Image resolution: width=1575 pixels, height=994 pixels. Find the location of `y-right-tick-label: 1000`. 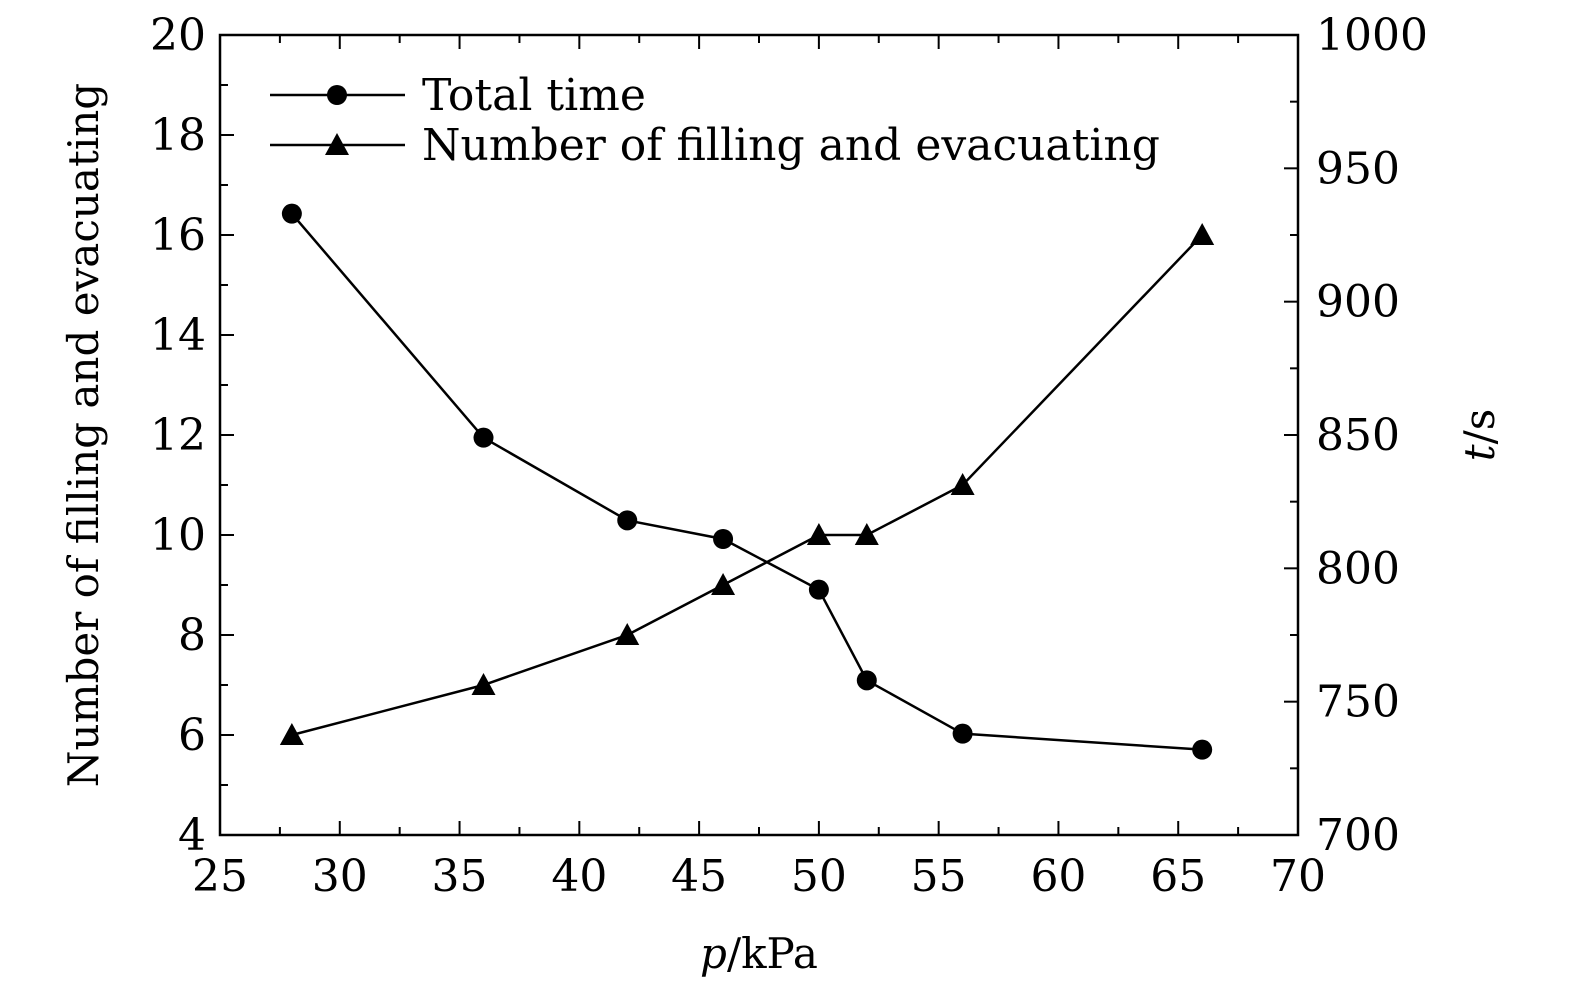

y-right-tick-label: 1000 is located at coordinates (1372, 35).